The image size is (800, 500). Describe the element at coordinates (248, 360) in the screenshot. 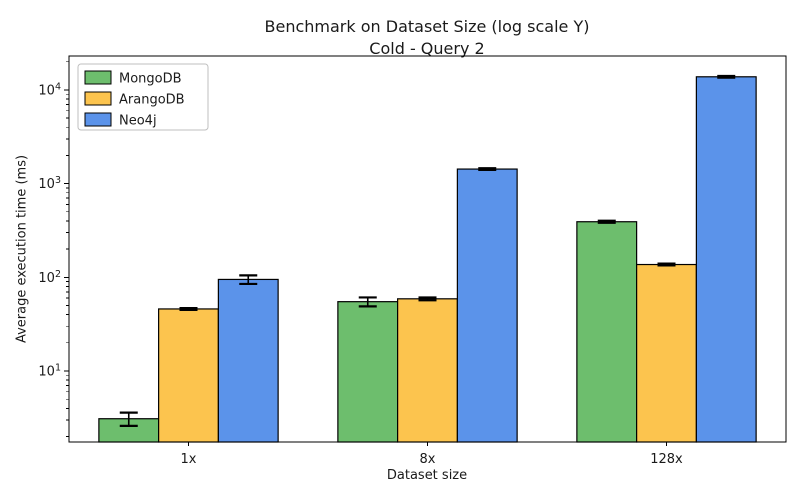

I see `bar-neo4j-1x` at that location.